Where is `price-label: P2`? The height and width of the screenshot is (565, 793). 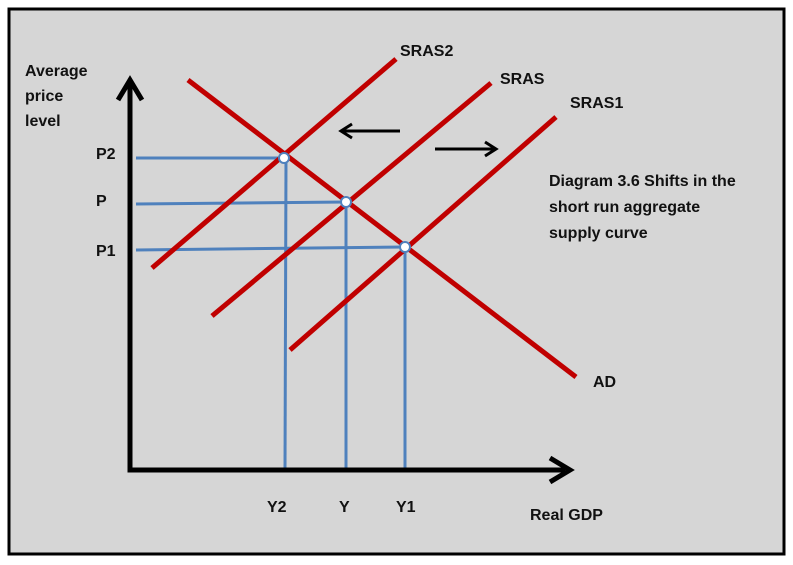 price-label: P2 is located at coordinates (106, 154).